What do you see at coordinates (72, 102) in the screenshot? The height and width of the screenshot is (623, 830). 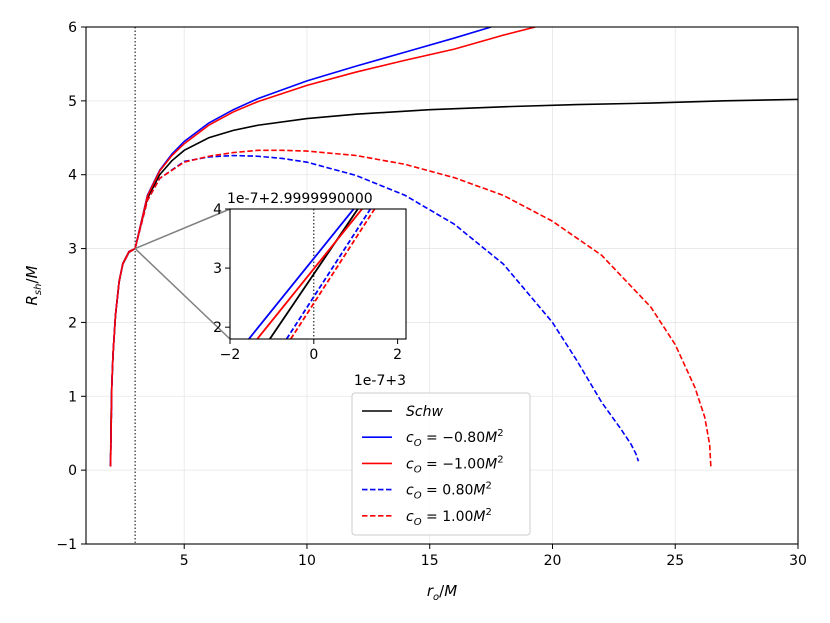 I see `y-tick-label: 5` at bounding box center [72, 102].